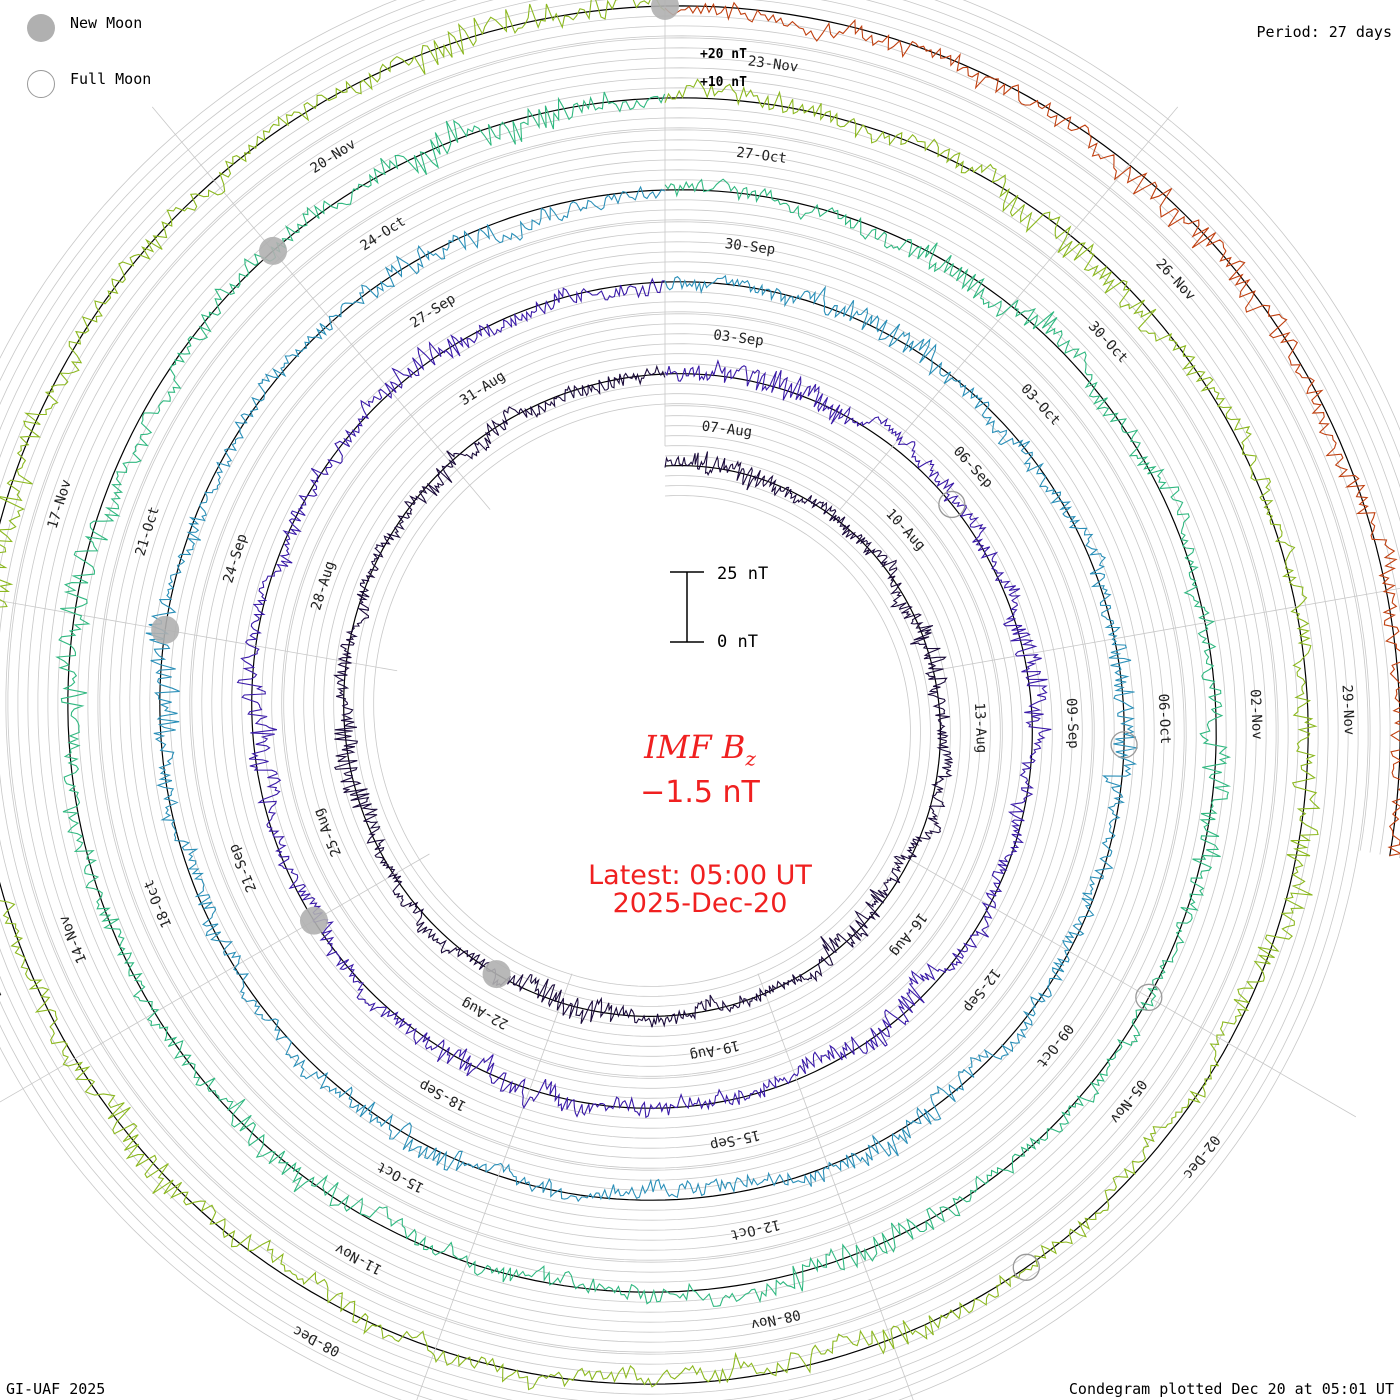 The width and height of the screenshot is (1400, 1400). Describe the element at coordinates (700, 875) in the screenshot. I see `center-latest-time: Latest: 05:00 UT` at that location.